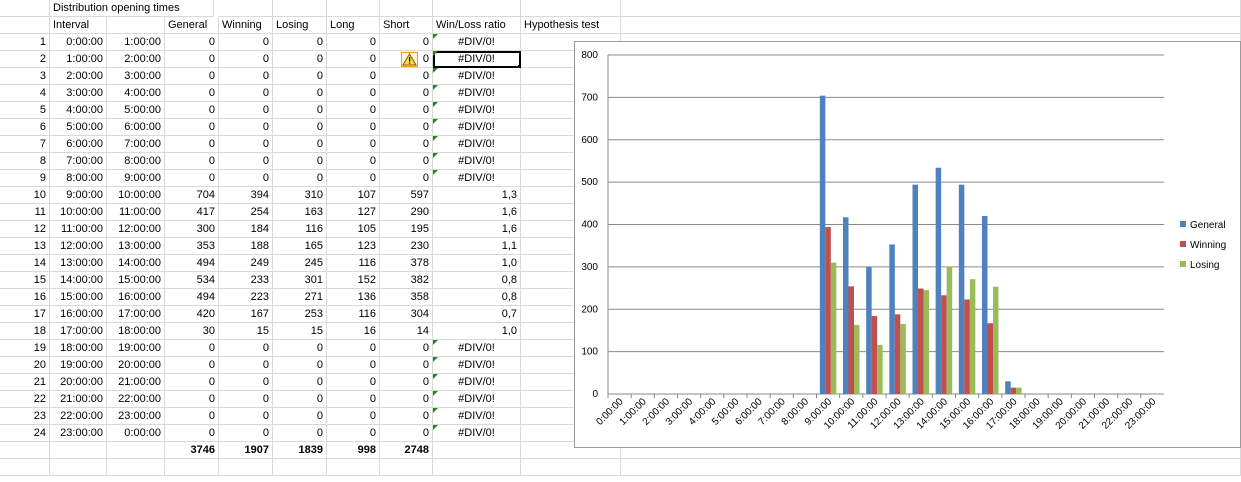 This screenshot has height=482, width=1241. What do you see at coordinates (409, 59) in the screenshot?
I see `warning-icon` at bounding box center [409, 59].